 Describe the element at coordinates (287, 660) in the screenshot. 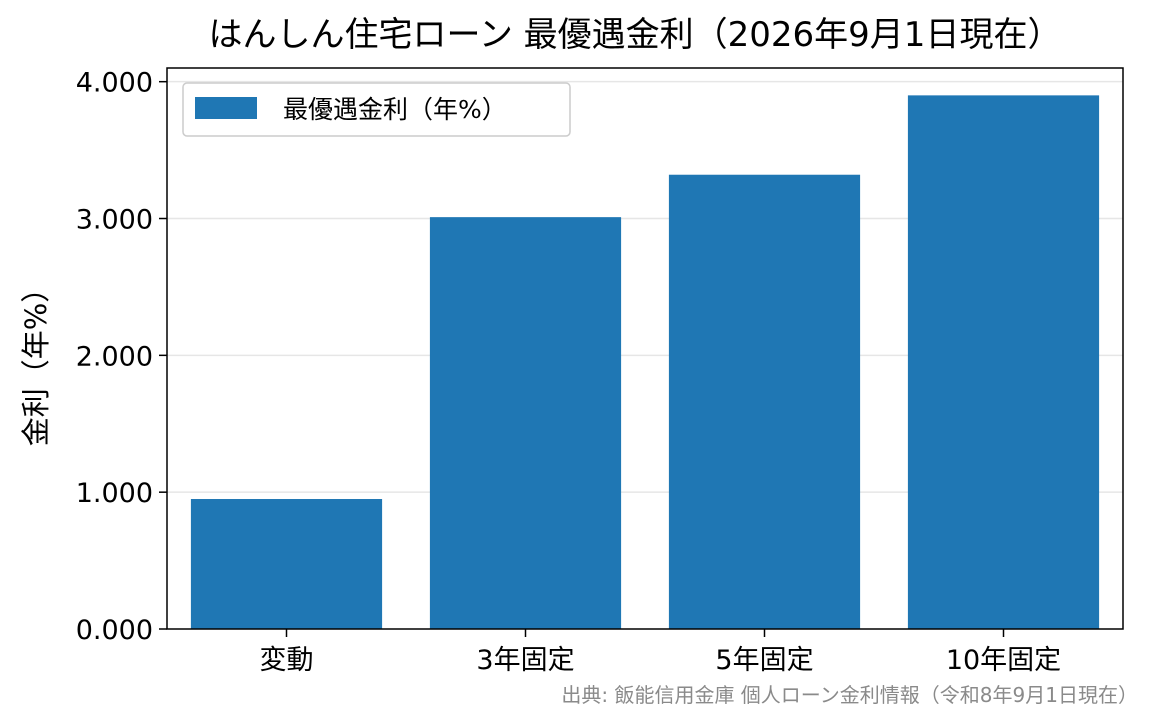

I see `x-tick-label: 変動` at that location.